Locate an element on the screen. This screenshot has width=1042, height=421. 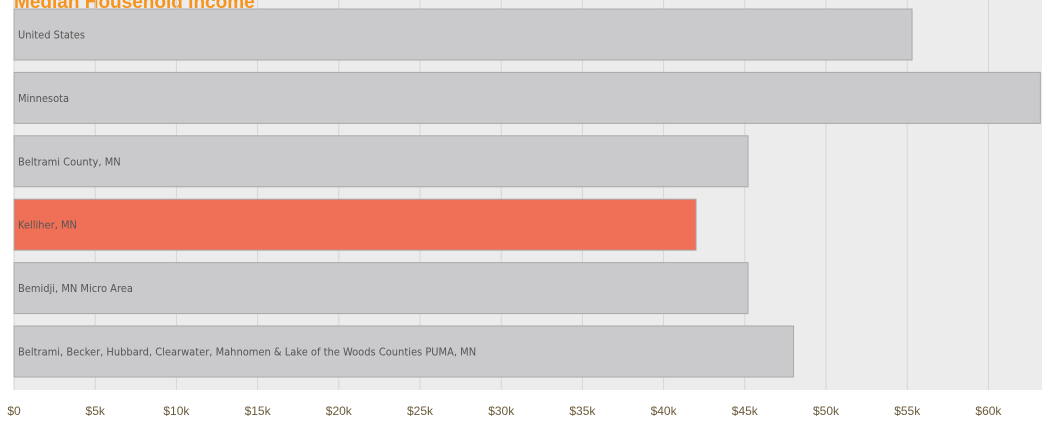
x-tick-label: $0 is located at coordinates (14, 411).